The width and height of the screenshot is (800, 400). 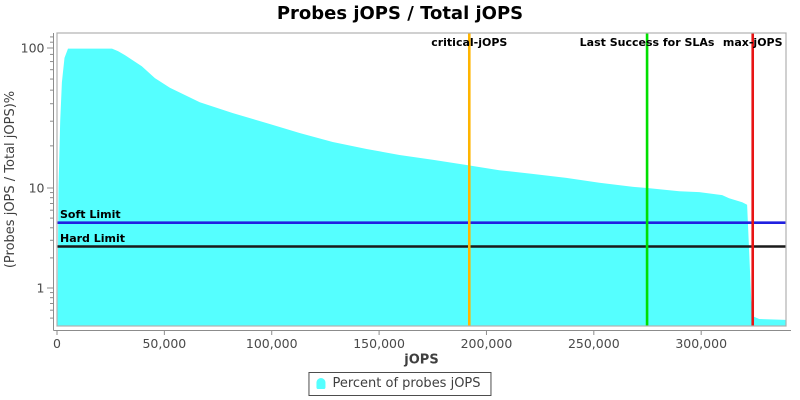 What do you see at coordinates (164, 343) in the screenshot?
I see `x-tick-label: 50,000` at bounding box center [164, 343].